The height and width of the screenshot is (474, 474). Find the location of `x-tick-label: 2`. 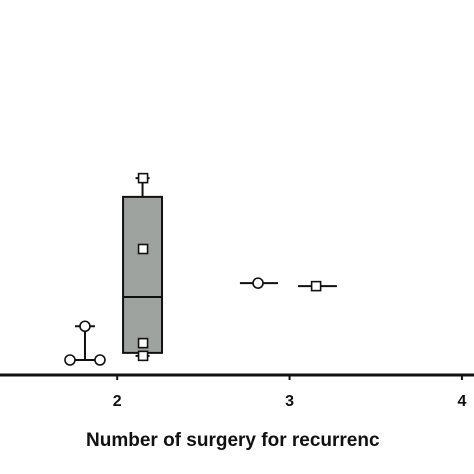

x-tick-label: 2 is located at coordinates (117, 401).